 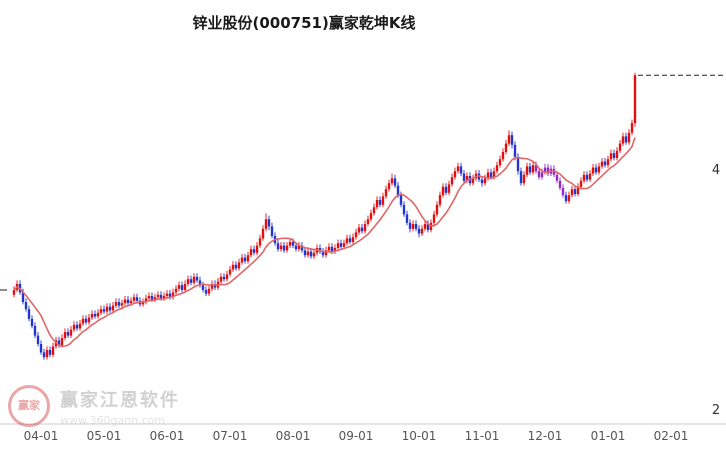 I want to click on x-axis-label: 07-01, so click(x=230, y=436).